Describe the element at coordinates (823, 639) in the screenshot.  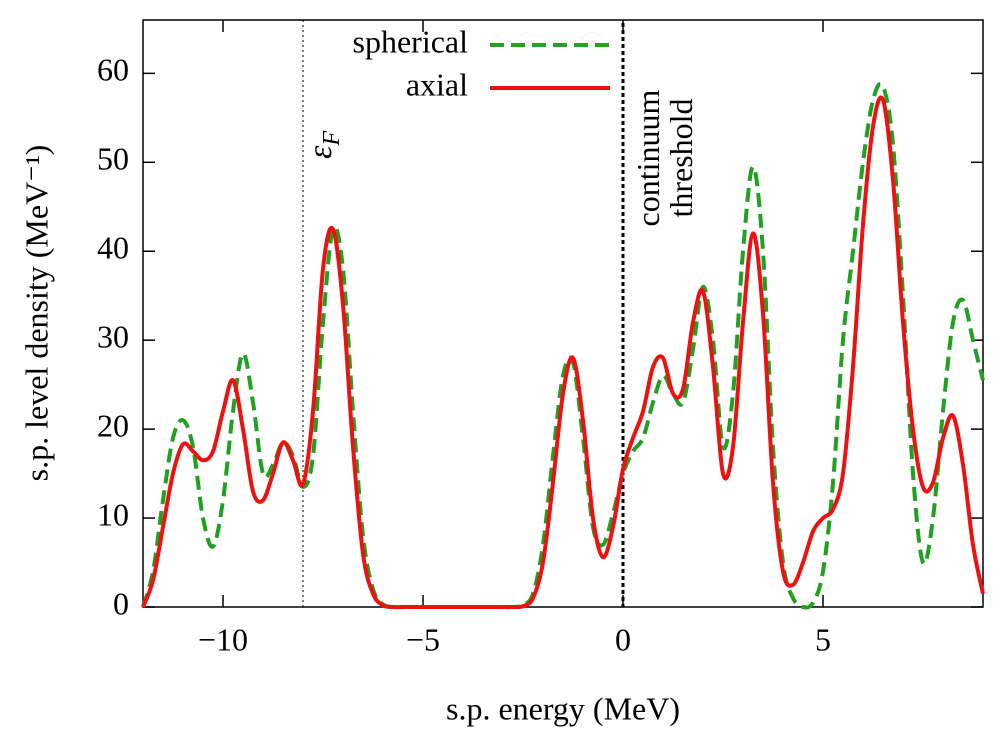
I see `x-tick-label: 5` at that location.